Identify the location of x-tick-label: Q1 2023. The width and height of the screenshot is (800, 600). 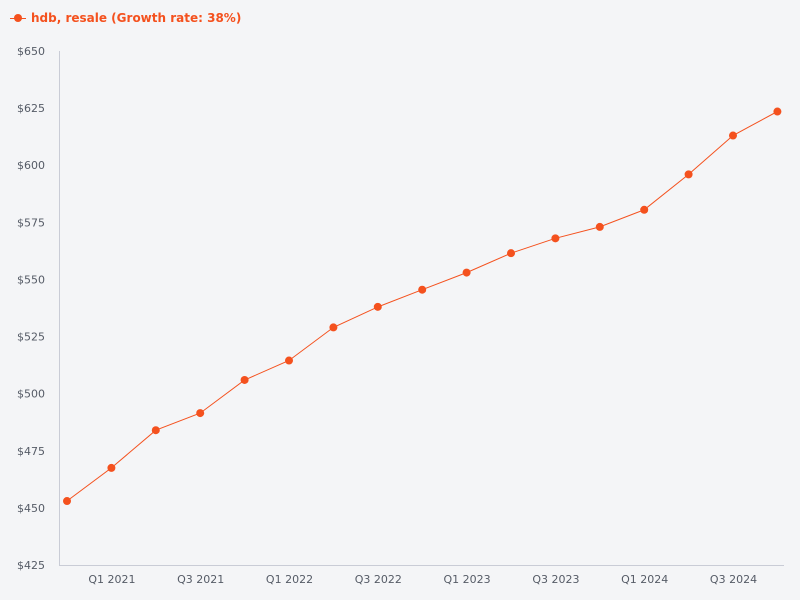
(467, 579).